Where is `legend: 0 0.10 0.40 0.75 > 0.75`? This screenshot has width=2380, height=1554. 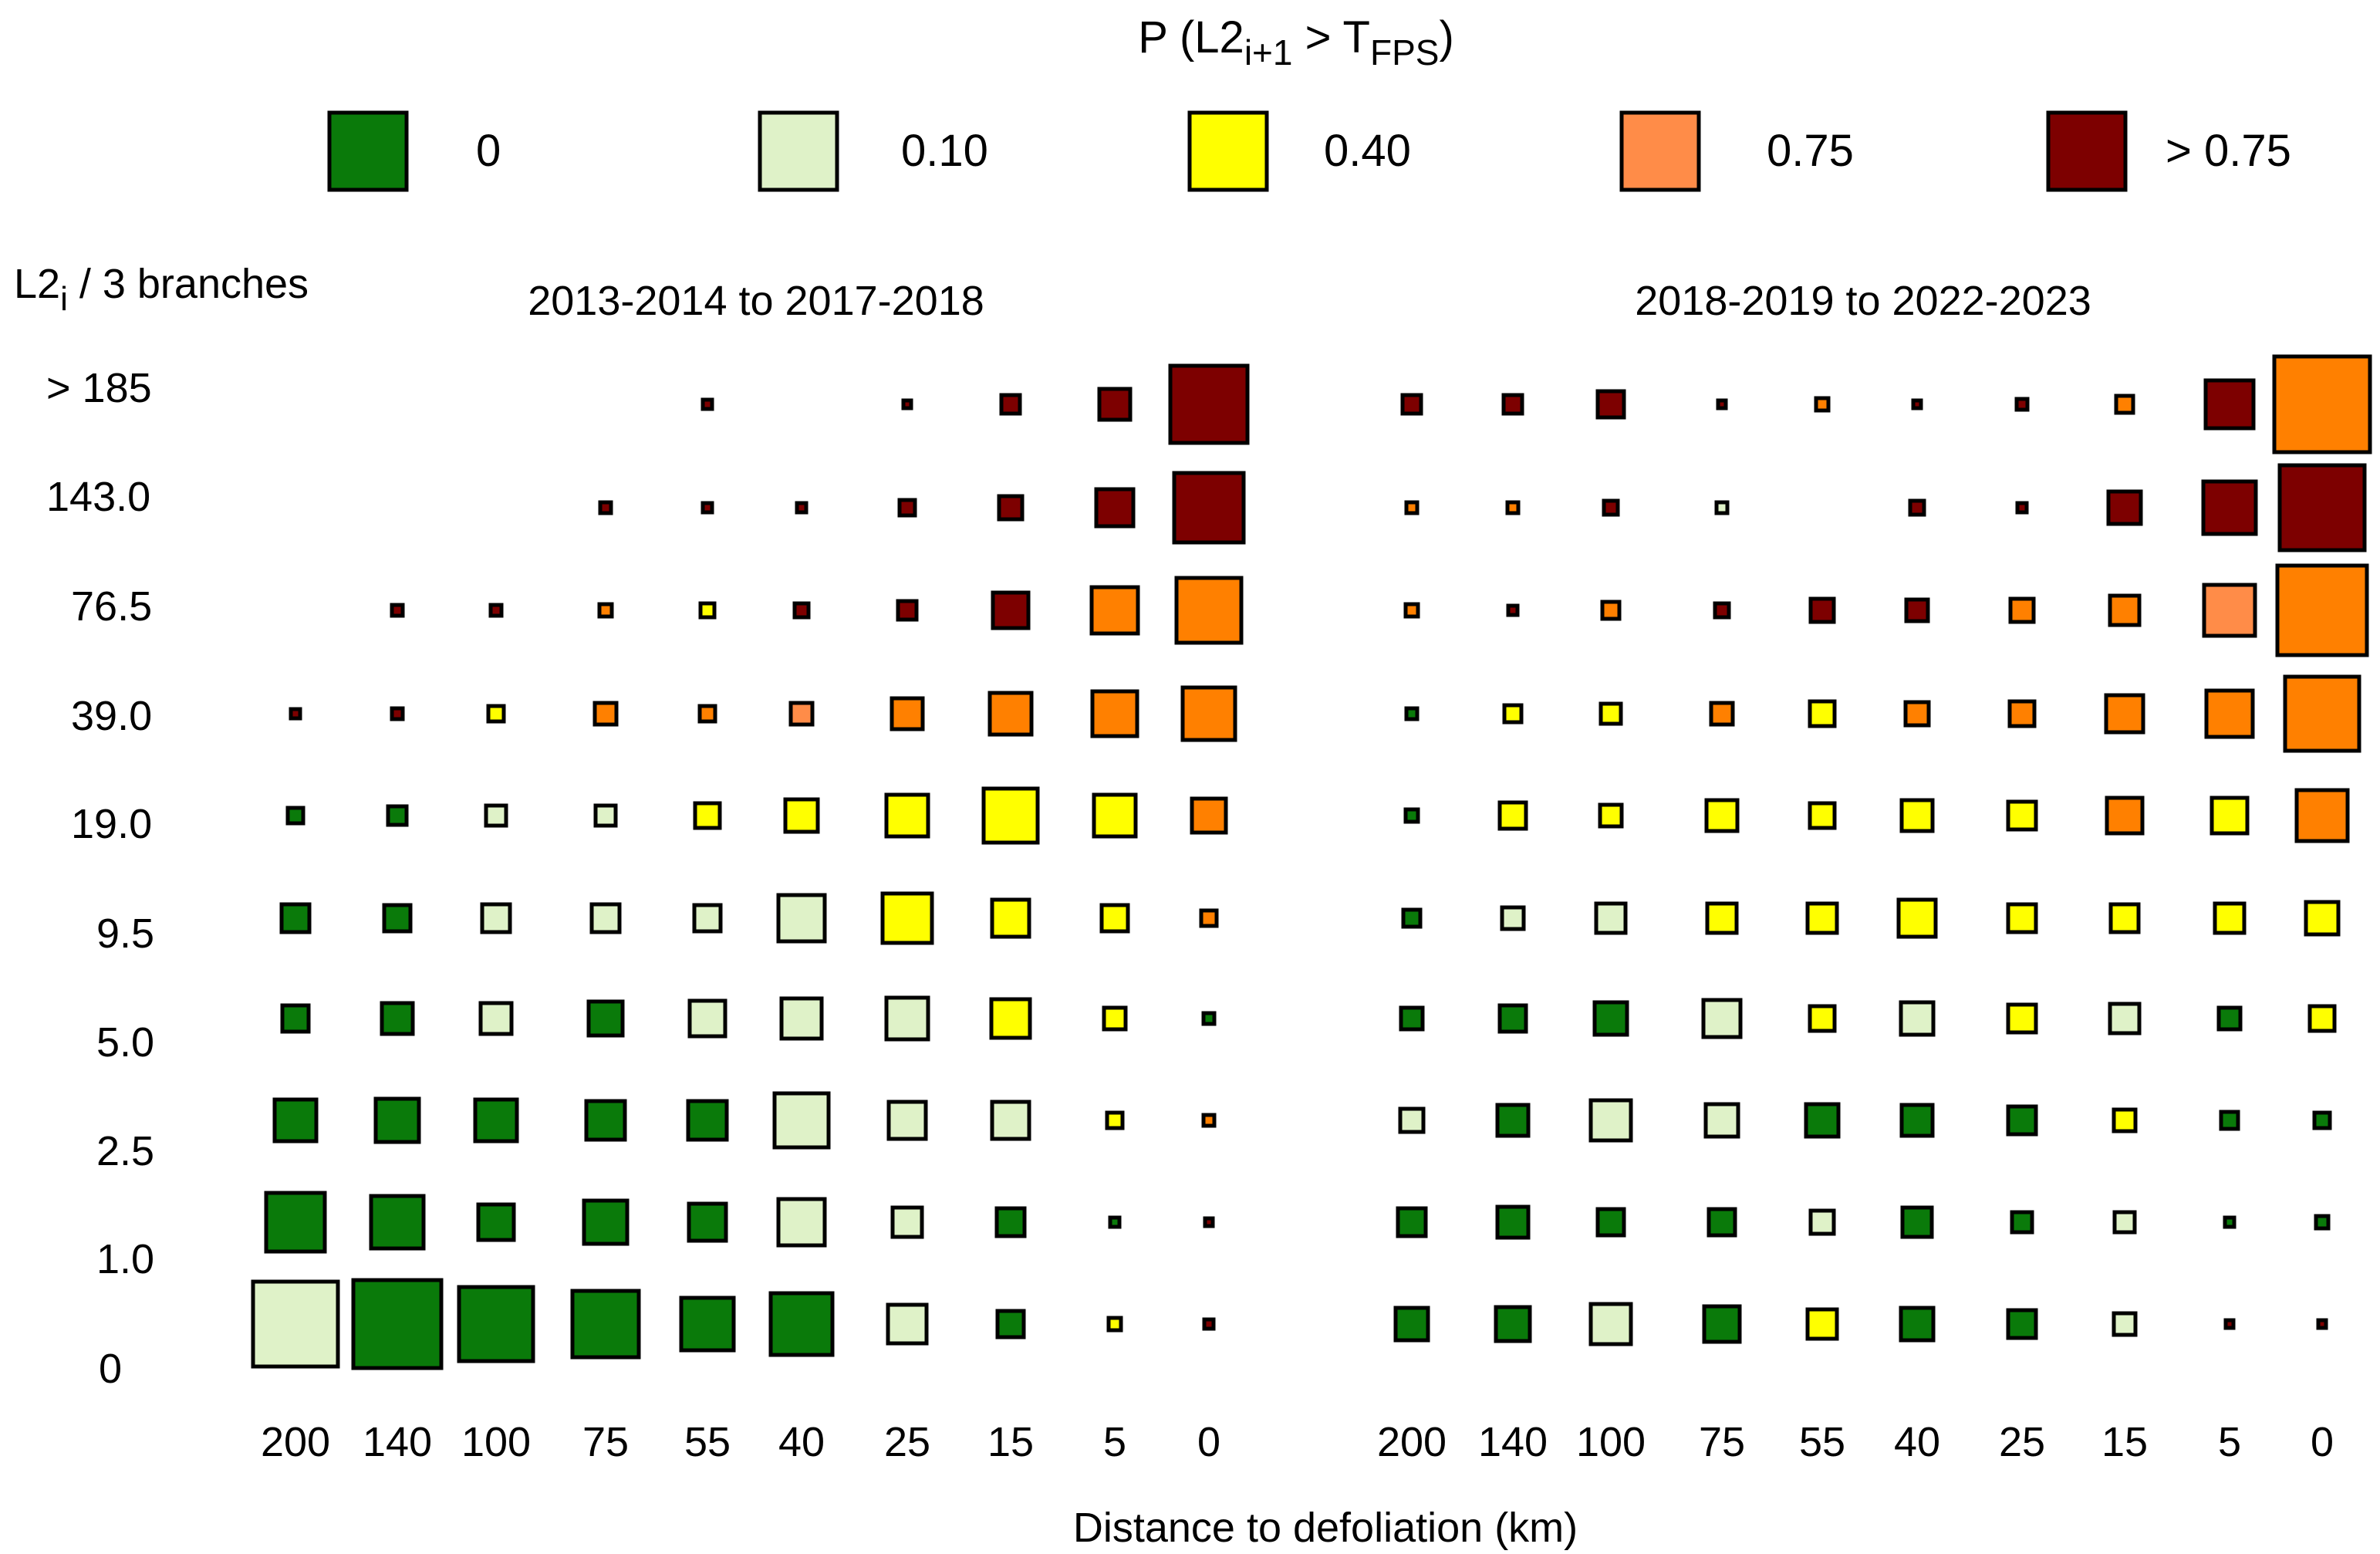
legend: 0 0.10 0.40 0.75 > 0.75 is located at coordinates (1309, 151).